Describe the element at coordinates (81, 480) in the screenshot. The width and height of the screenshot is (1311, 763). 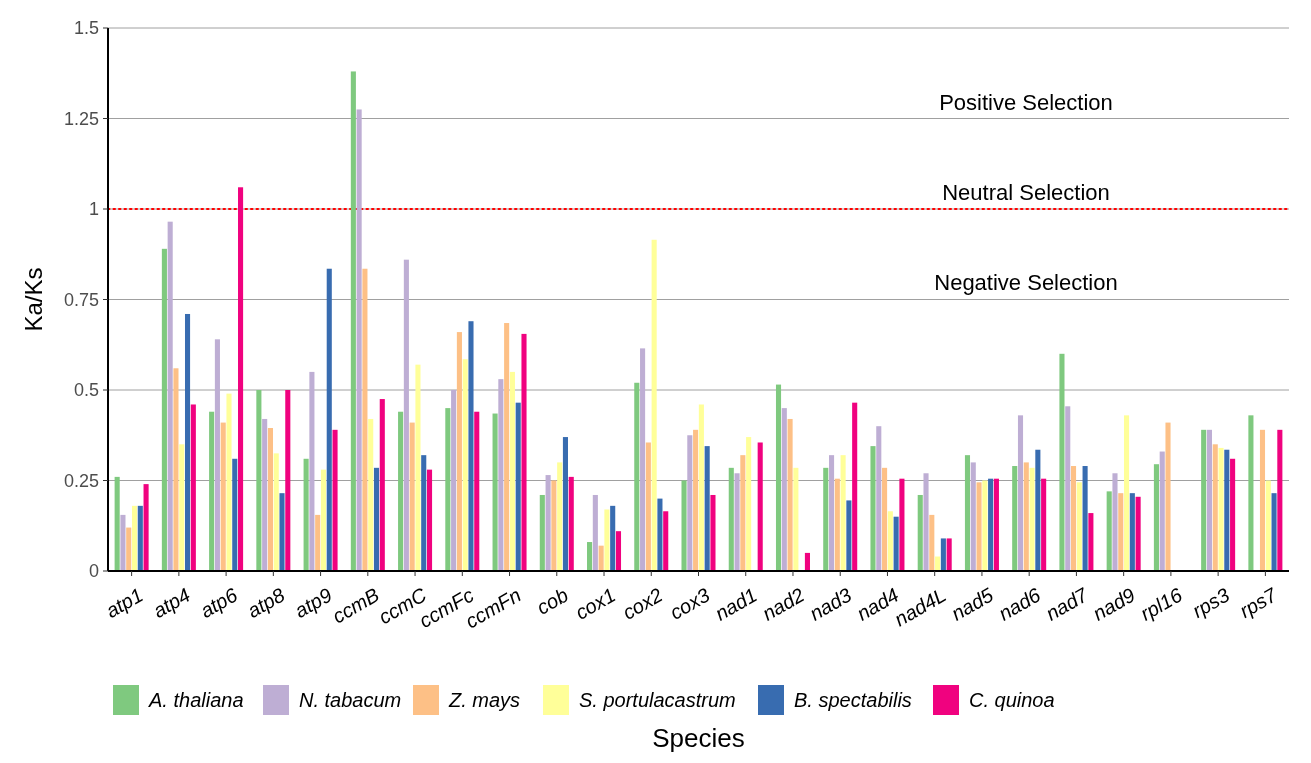
I see `y-tick-label: 0.25` at that location.